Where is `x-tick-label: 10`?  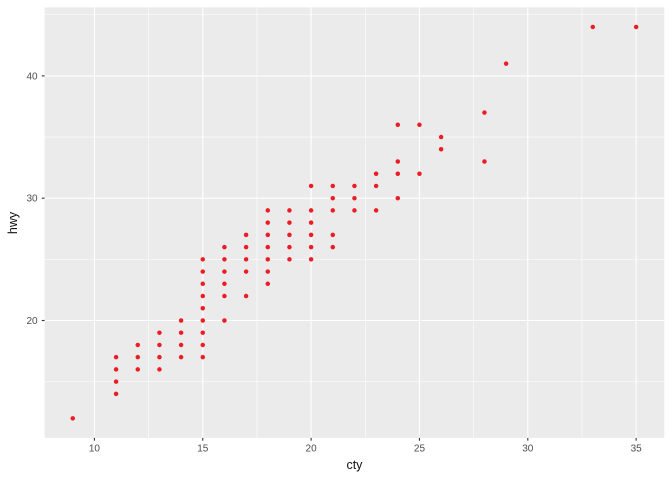
x-tick-label: 10 is located at coordinates (95, 449).